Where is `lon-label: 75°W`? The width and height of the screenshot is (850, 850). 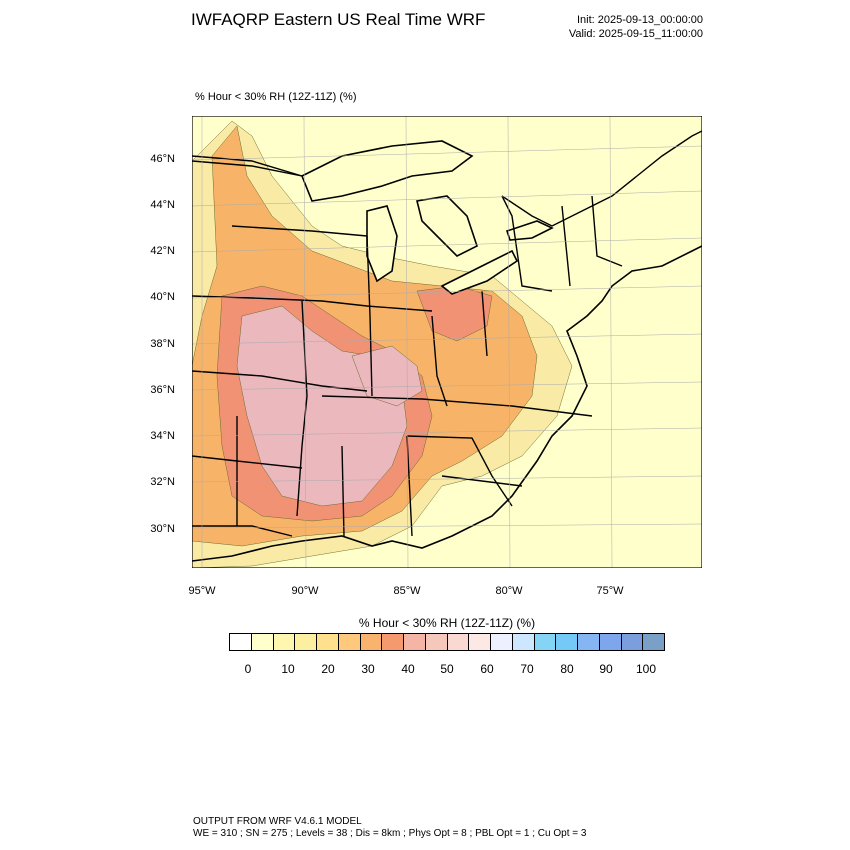
lon-label: 75°W is located at coordinates (610, 591).